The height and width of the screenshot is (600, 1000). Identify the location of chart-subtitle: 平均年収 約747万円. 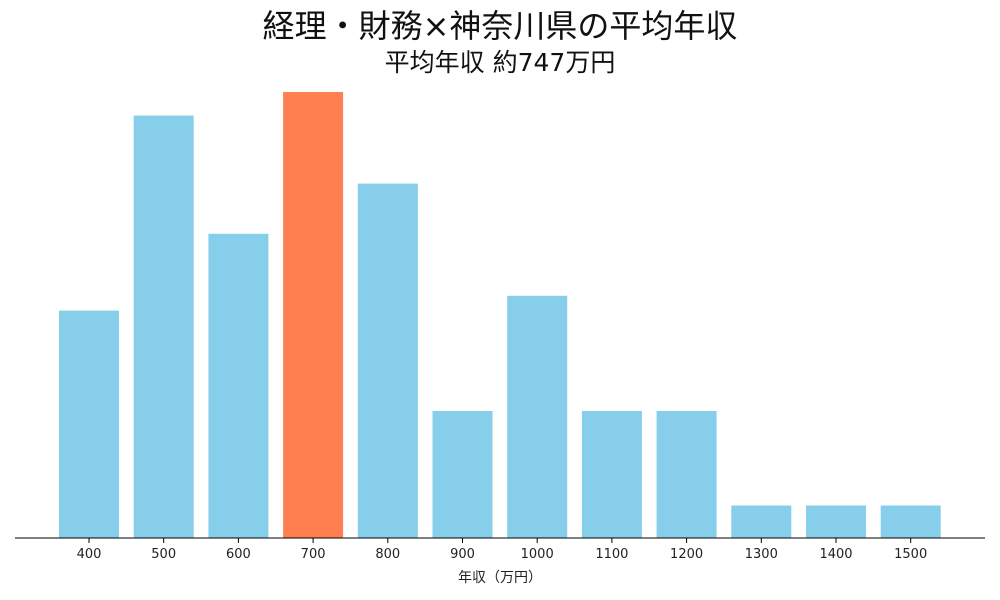
(500, 62).